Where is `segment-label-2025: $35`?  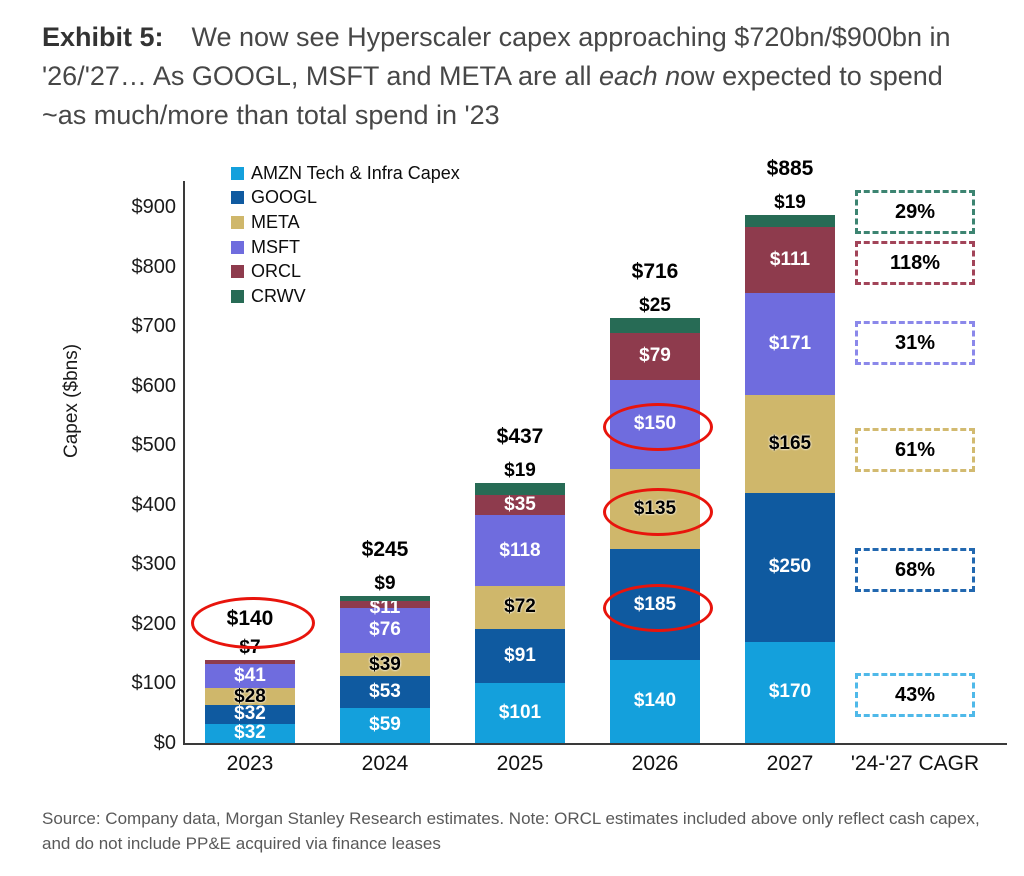 segment-label-2025: $35 is located at coordinates (520, 505).